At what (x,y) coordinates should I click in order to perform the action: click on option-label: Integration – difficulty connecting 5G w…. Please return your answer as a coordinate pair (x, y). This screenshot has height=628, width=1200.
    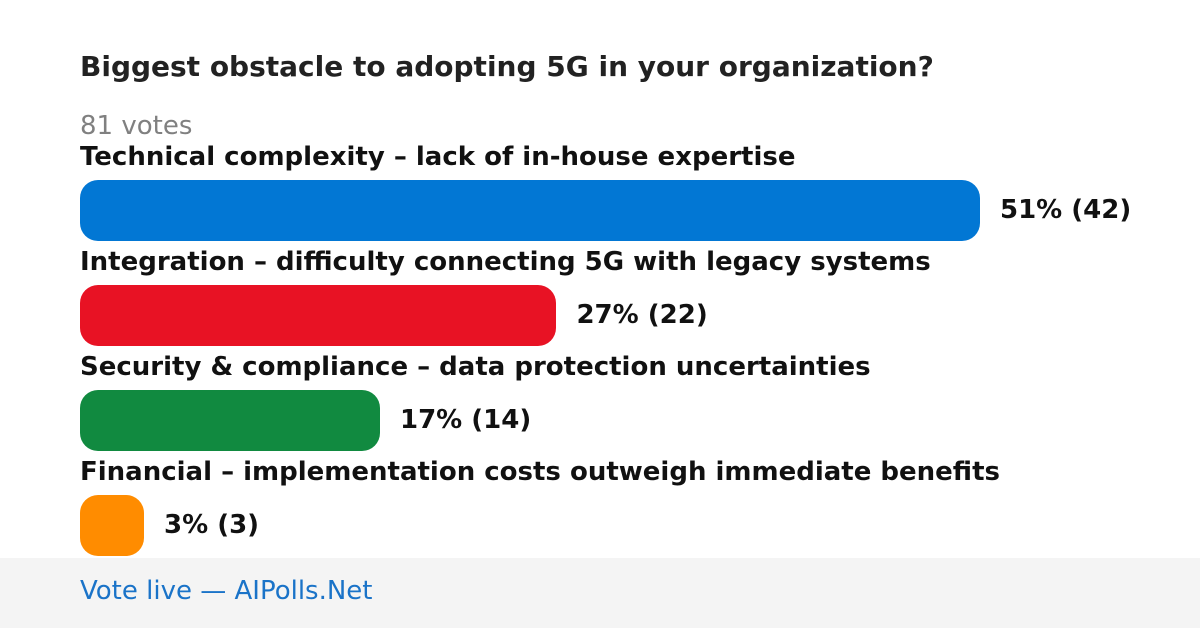
    Looking at the image, I should click on (505, 262).